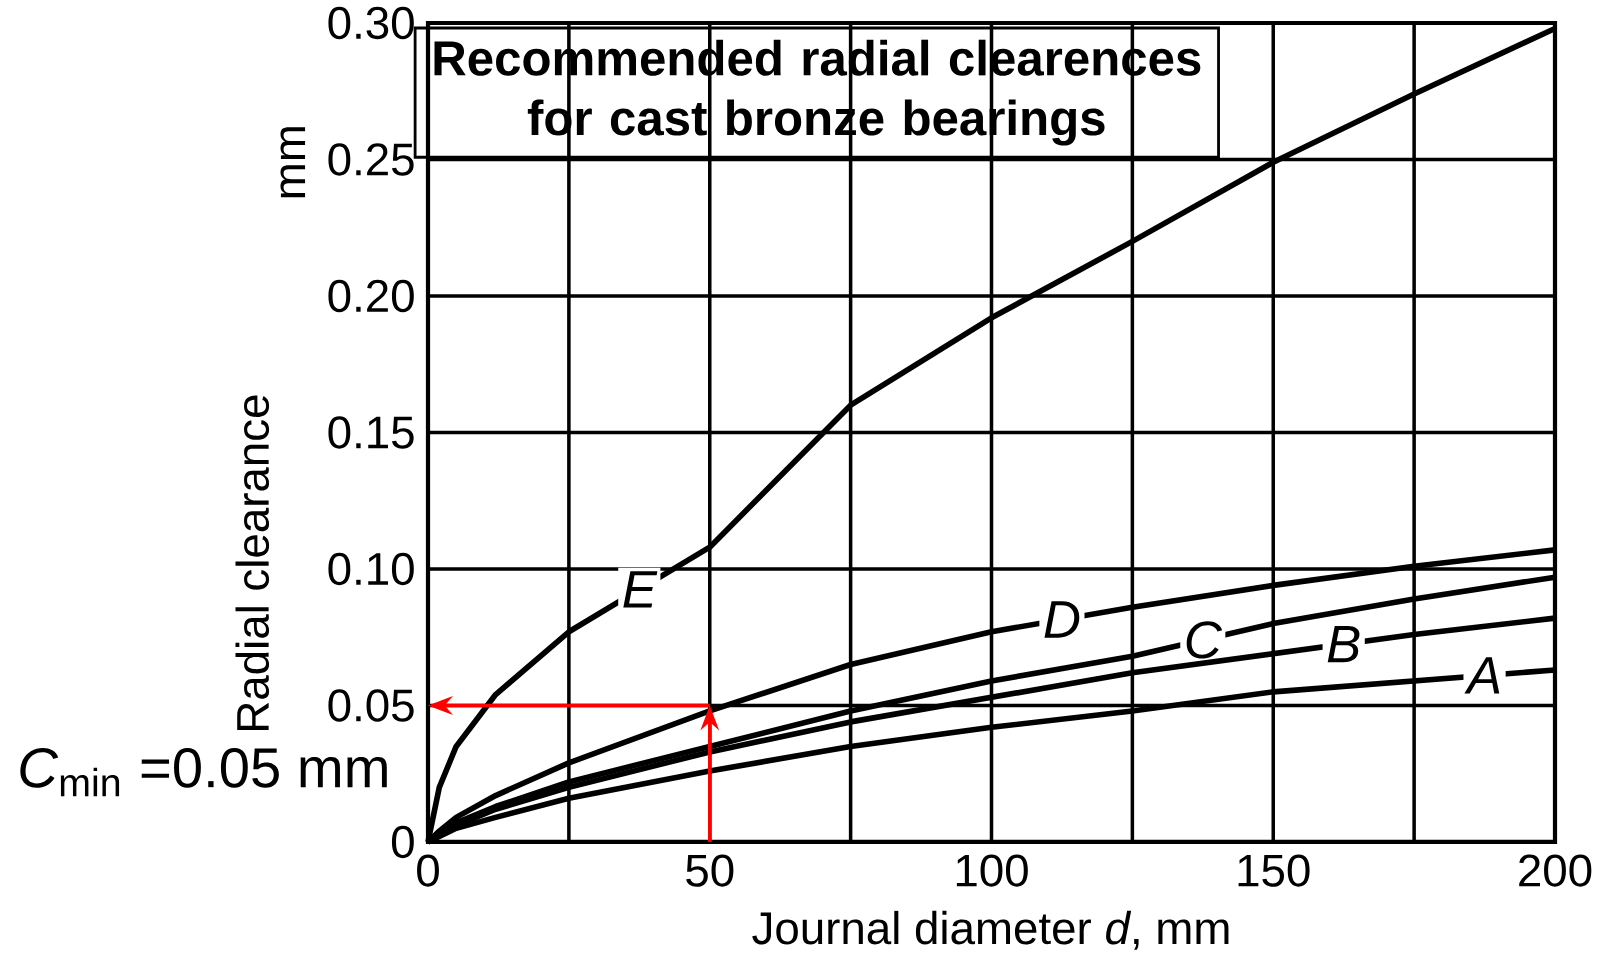 This screenshot has width=1605, height=970. What do you see at coordinates (640, 589) in the screenshot?
I see `series-label: E` at bounding box center [640, 589].